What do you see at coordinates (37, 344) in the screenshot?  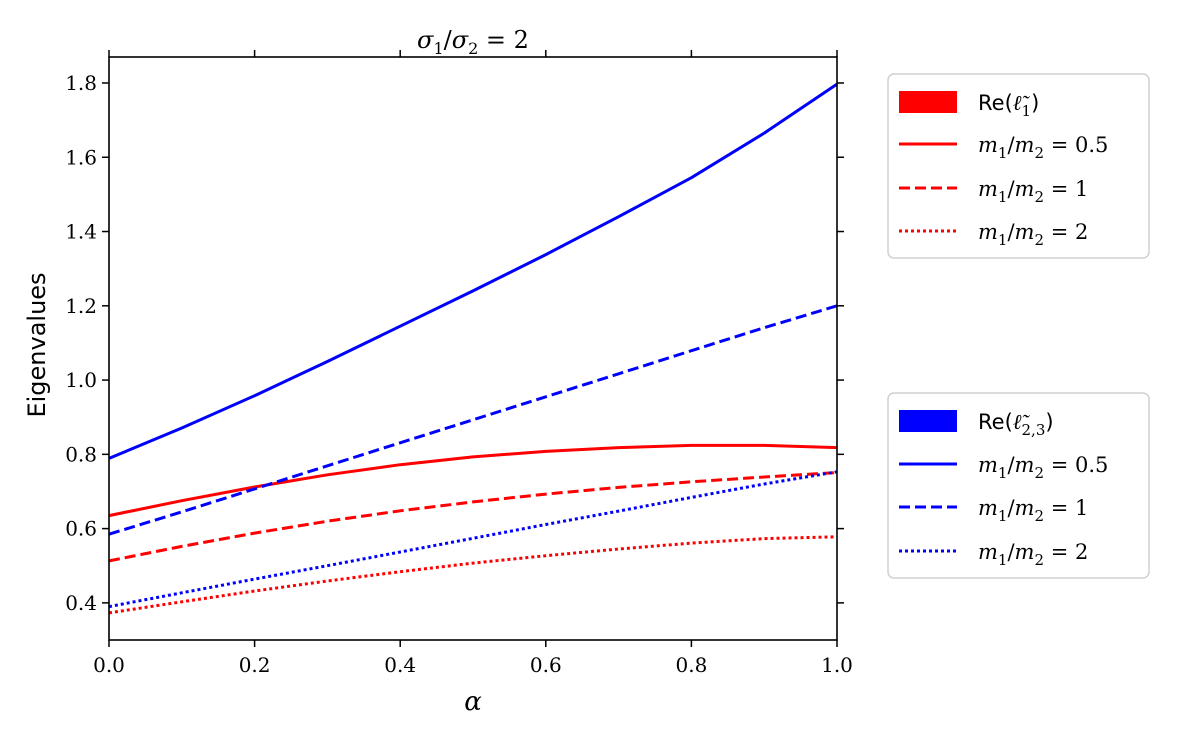 I see `y-axis-label: Eigenvalues` at bounding box center [37, 344].